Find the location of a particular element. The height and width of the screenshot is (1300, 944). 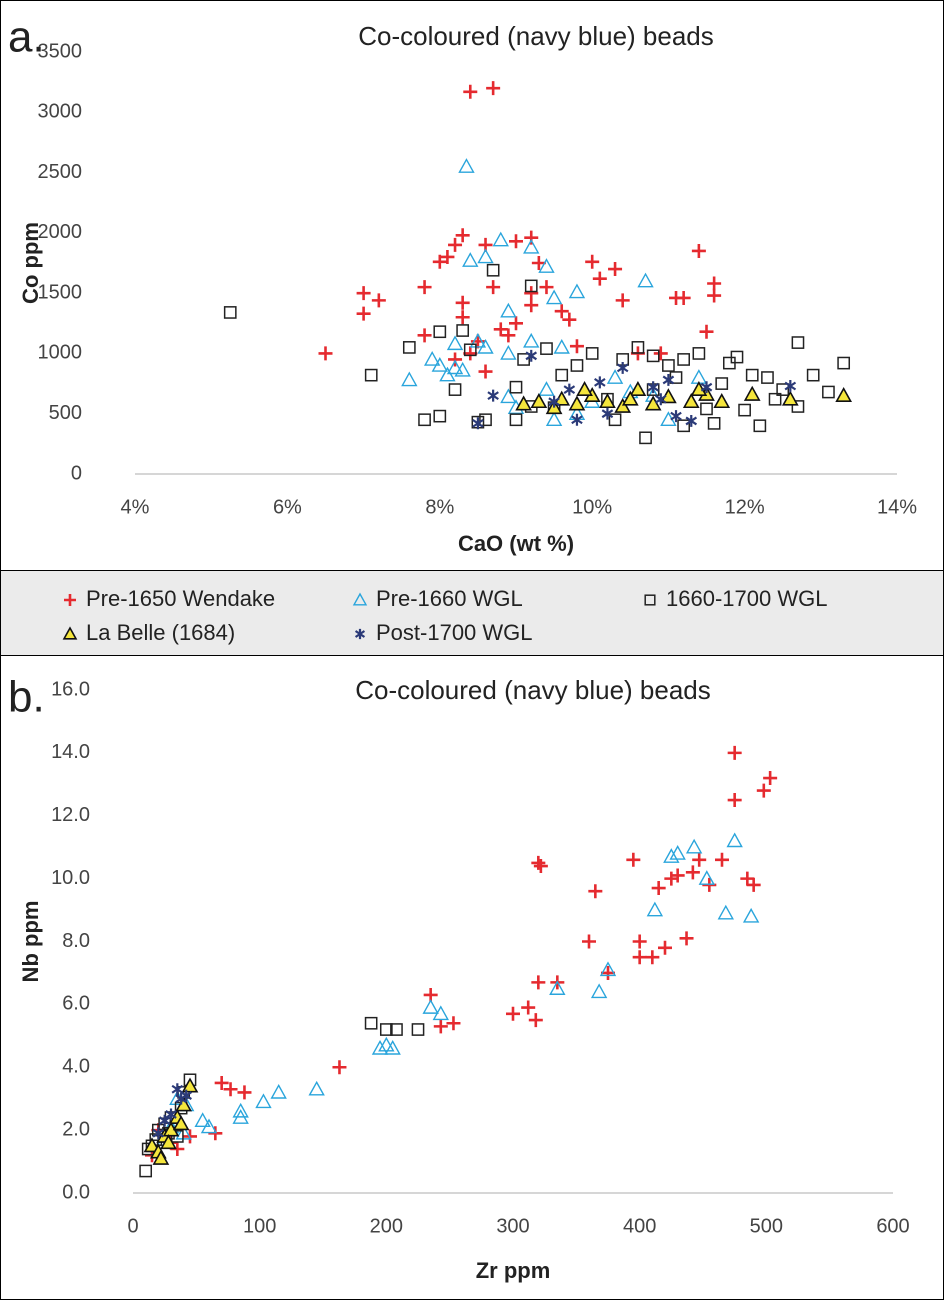

panel-label: b. is located at coordinates (26, 697).